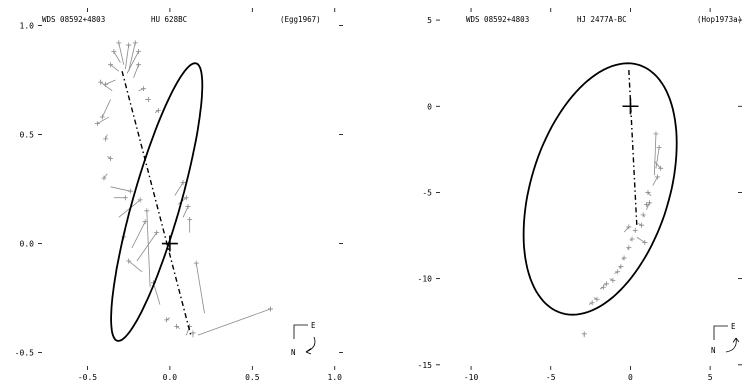 This screenshot has height=383, width=755. Describe the element at coordinates (252, 377) in the screenshot. I see `x-tick-label: 0.5` at that location.